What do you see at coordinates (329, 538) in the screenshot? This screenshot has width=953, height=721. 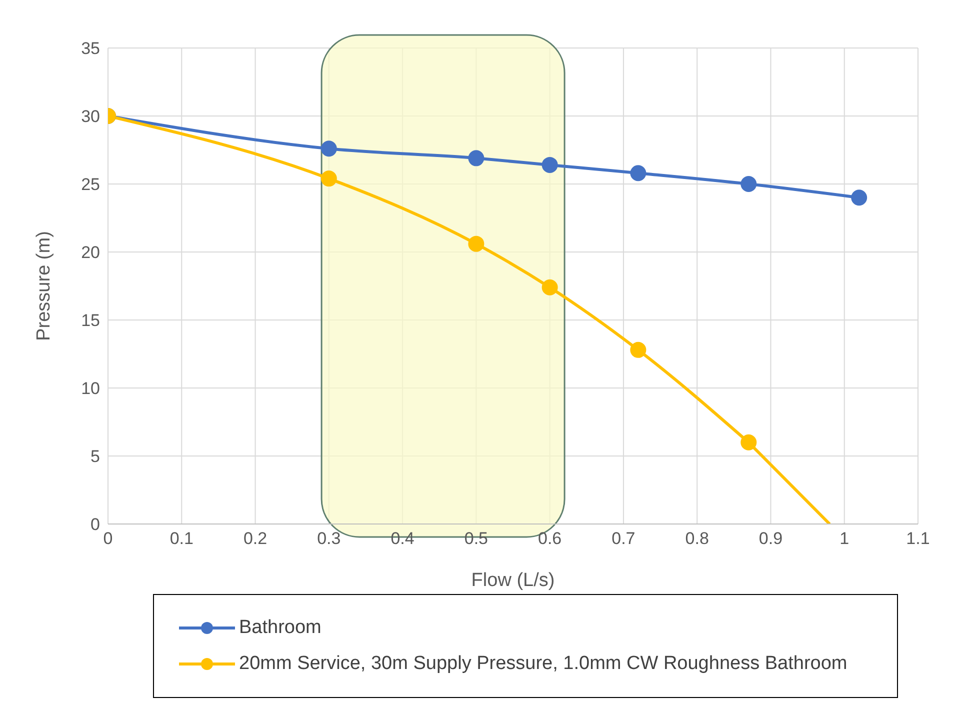 I see `x-tick-label: 0.3` at bounding box center [329, 538].